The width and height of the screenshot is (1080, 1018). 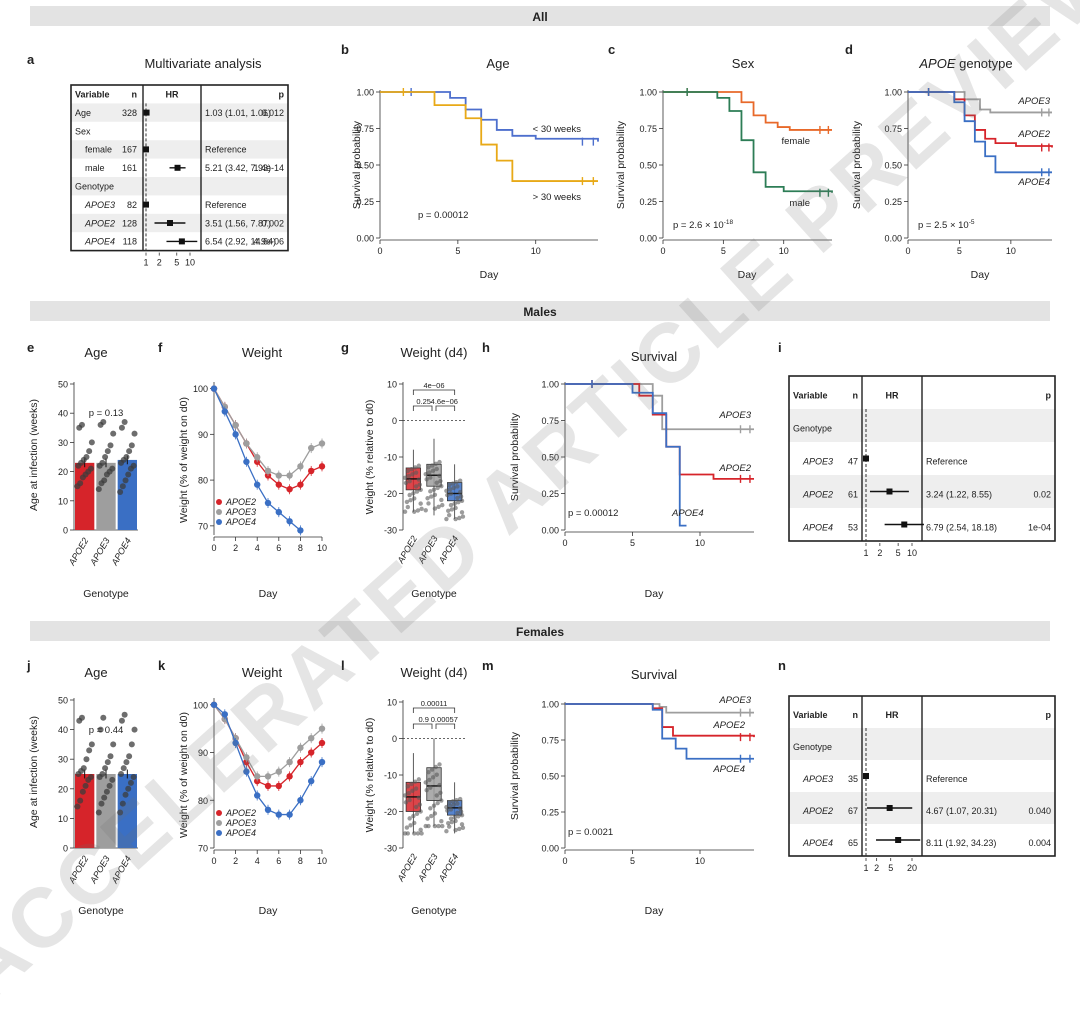 I want to click on x-axis-title: Genotype, so click(x=434, y=911).